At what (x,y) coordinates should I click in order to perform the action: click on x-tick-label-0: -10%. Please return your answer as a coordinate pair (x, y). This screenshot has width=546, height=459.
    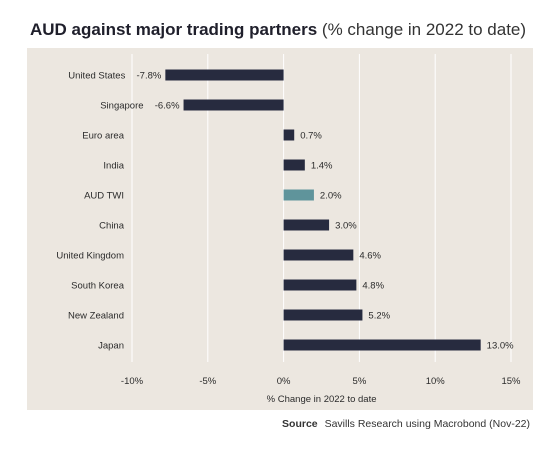
    Looking at the image, I should click on (132, 381).